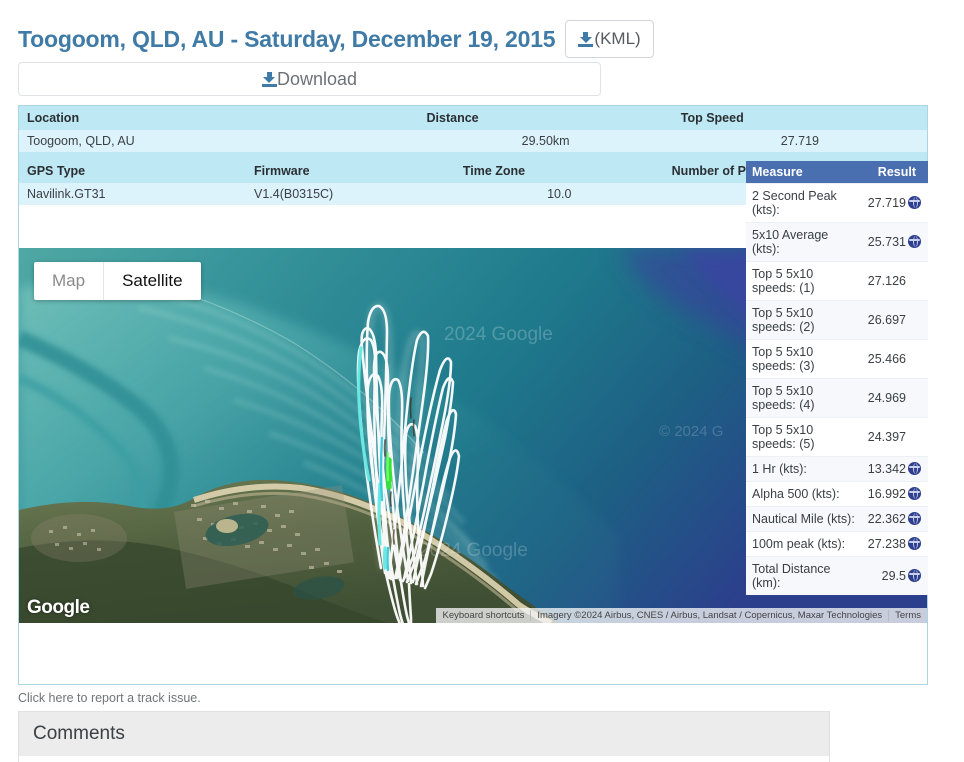  I want to click on map-type-switch: Map Satellite, so click(117, 281).